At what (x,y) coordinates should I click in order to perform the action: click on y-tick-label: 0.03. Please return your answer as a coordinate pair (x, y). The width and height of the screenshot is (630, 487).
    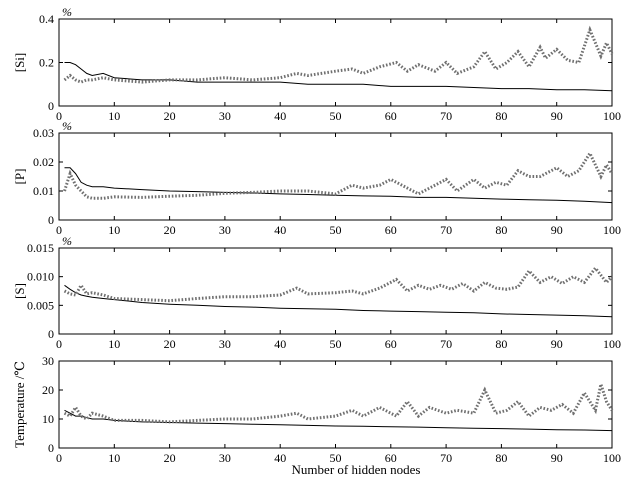
    Looking at the image, I should click on (43, 133).